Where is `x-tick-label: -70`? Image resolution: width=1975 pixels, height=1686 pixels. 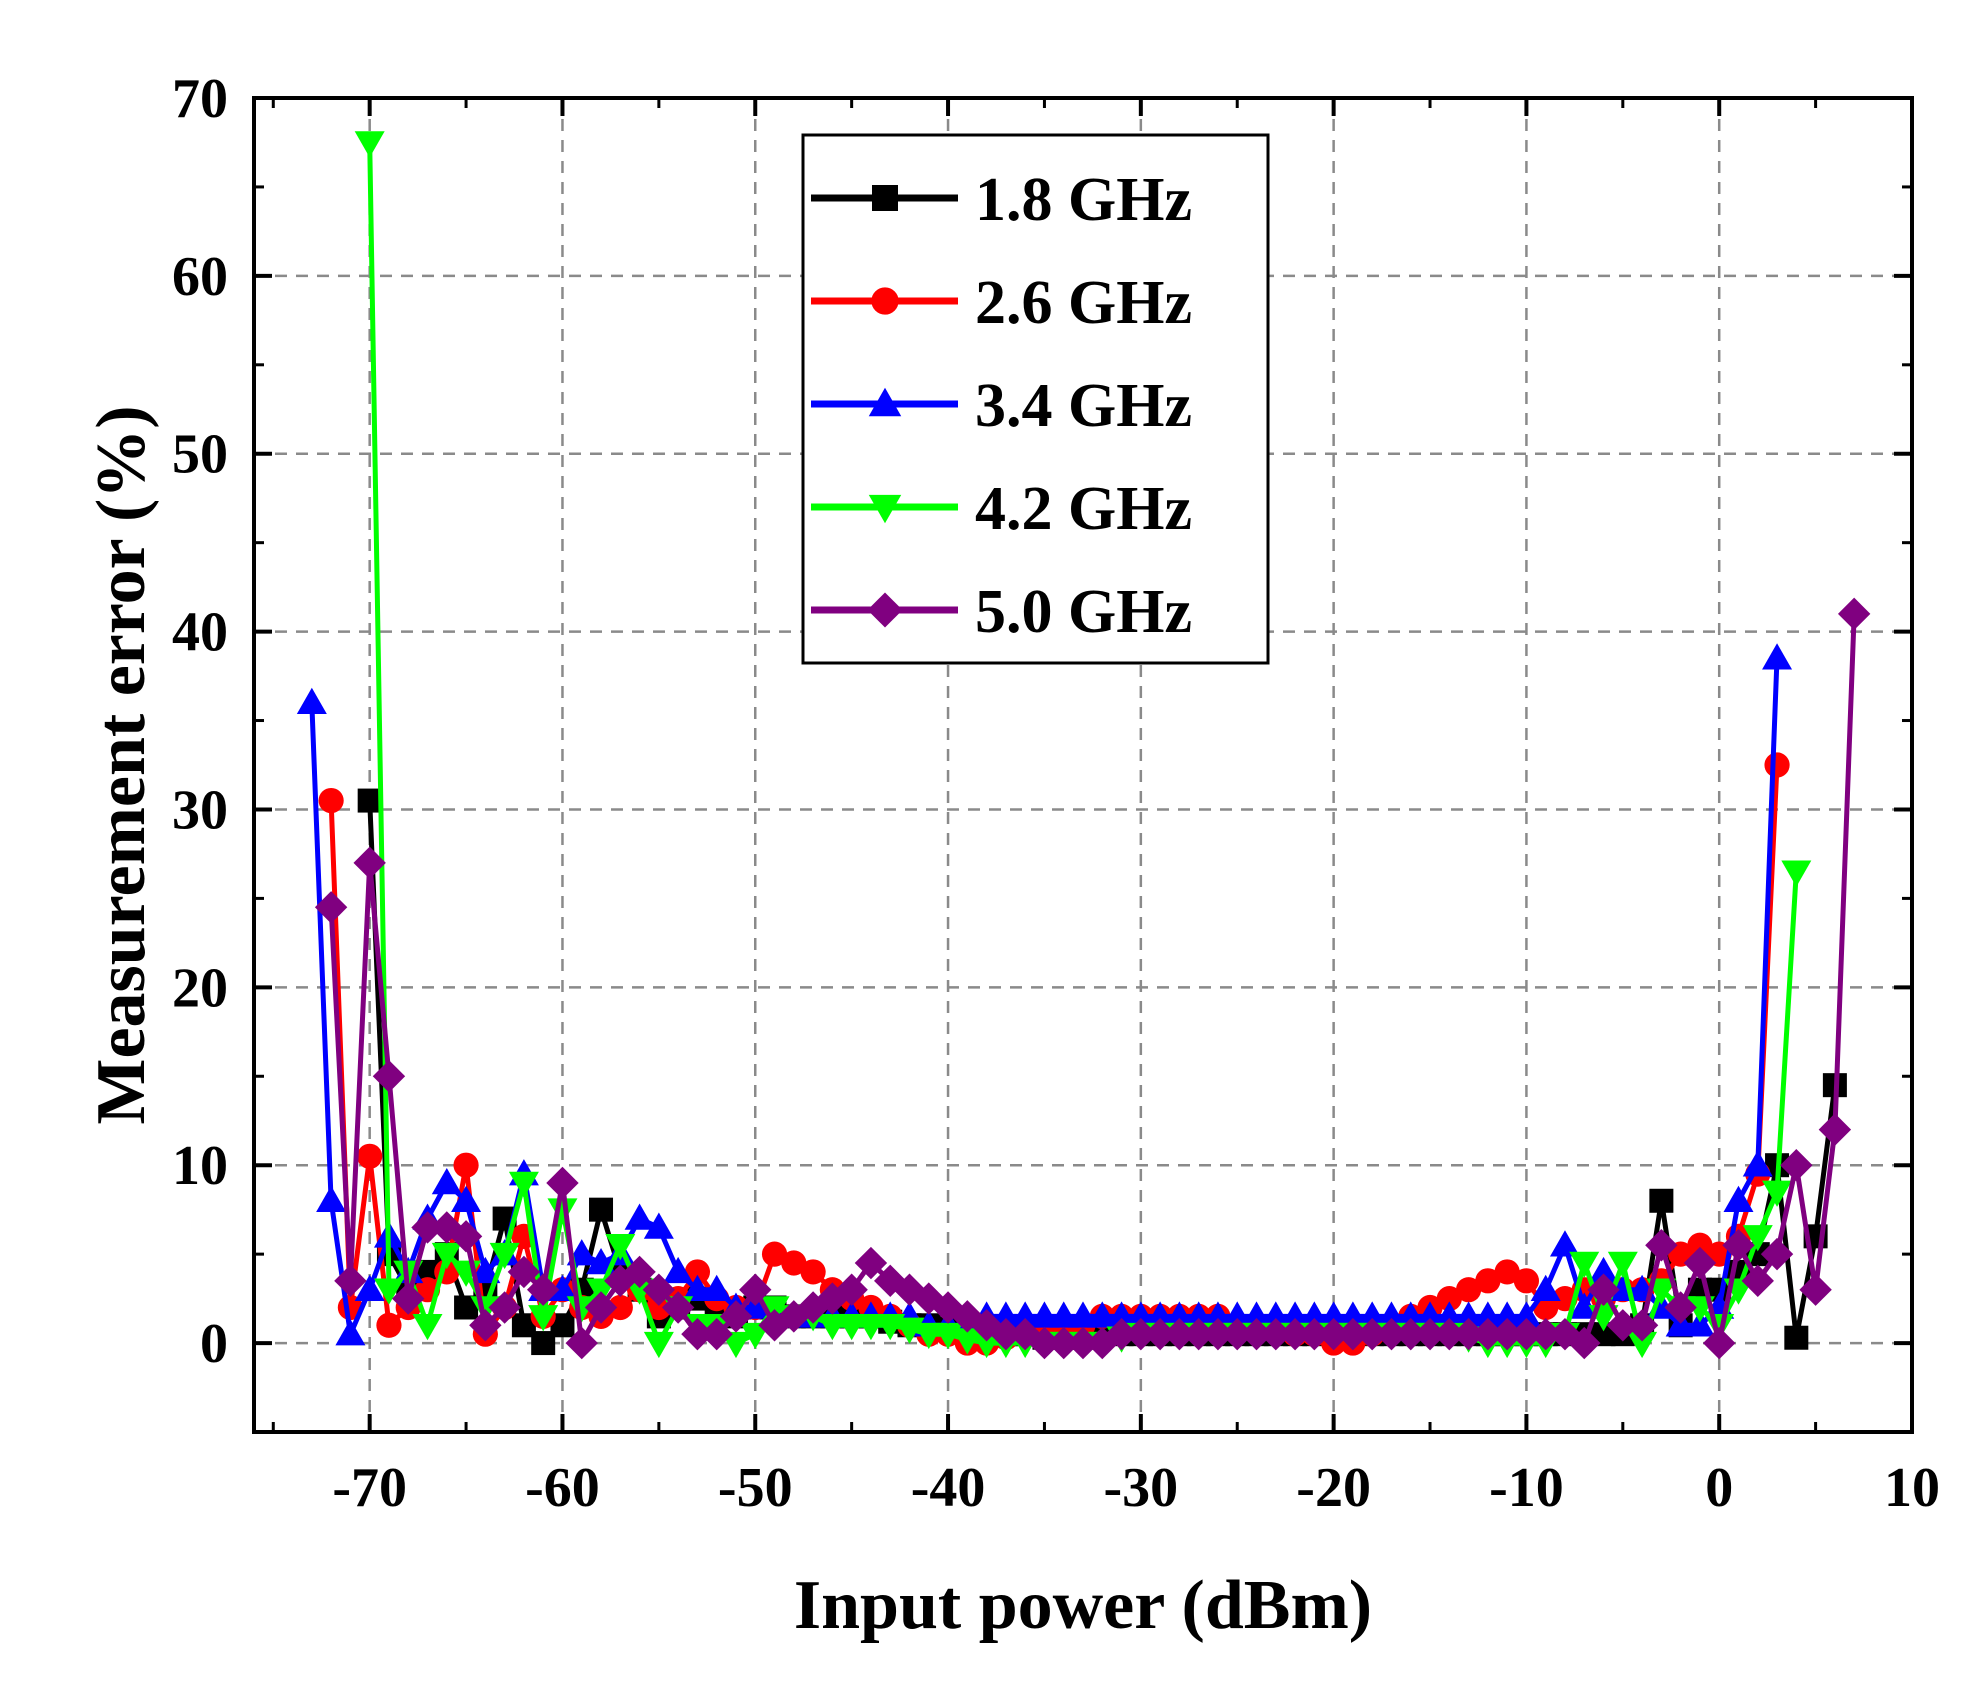 x-tick-label: -70 is located at coordinates (369, 1488).